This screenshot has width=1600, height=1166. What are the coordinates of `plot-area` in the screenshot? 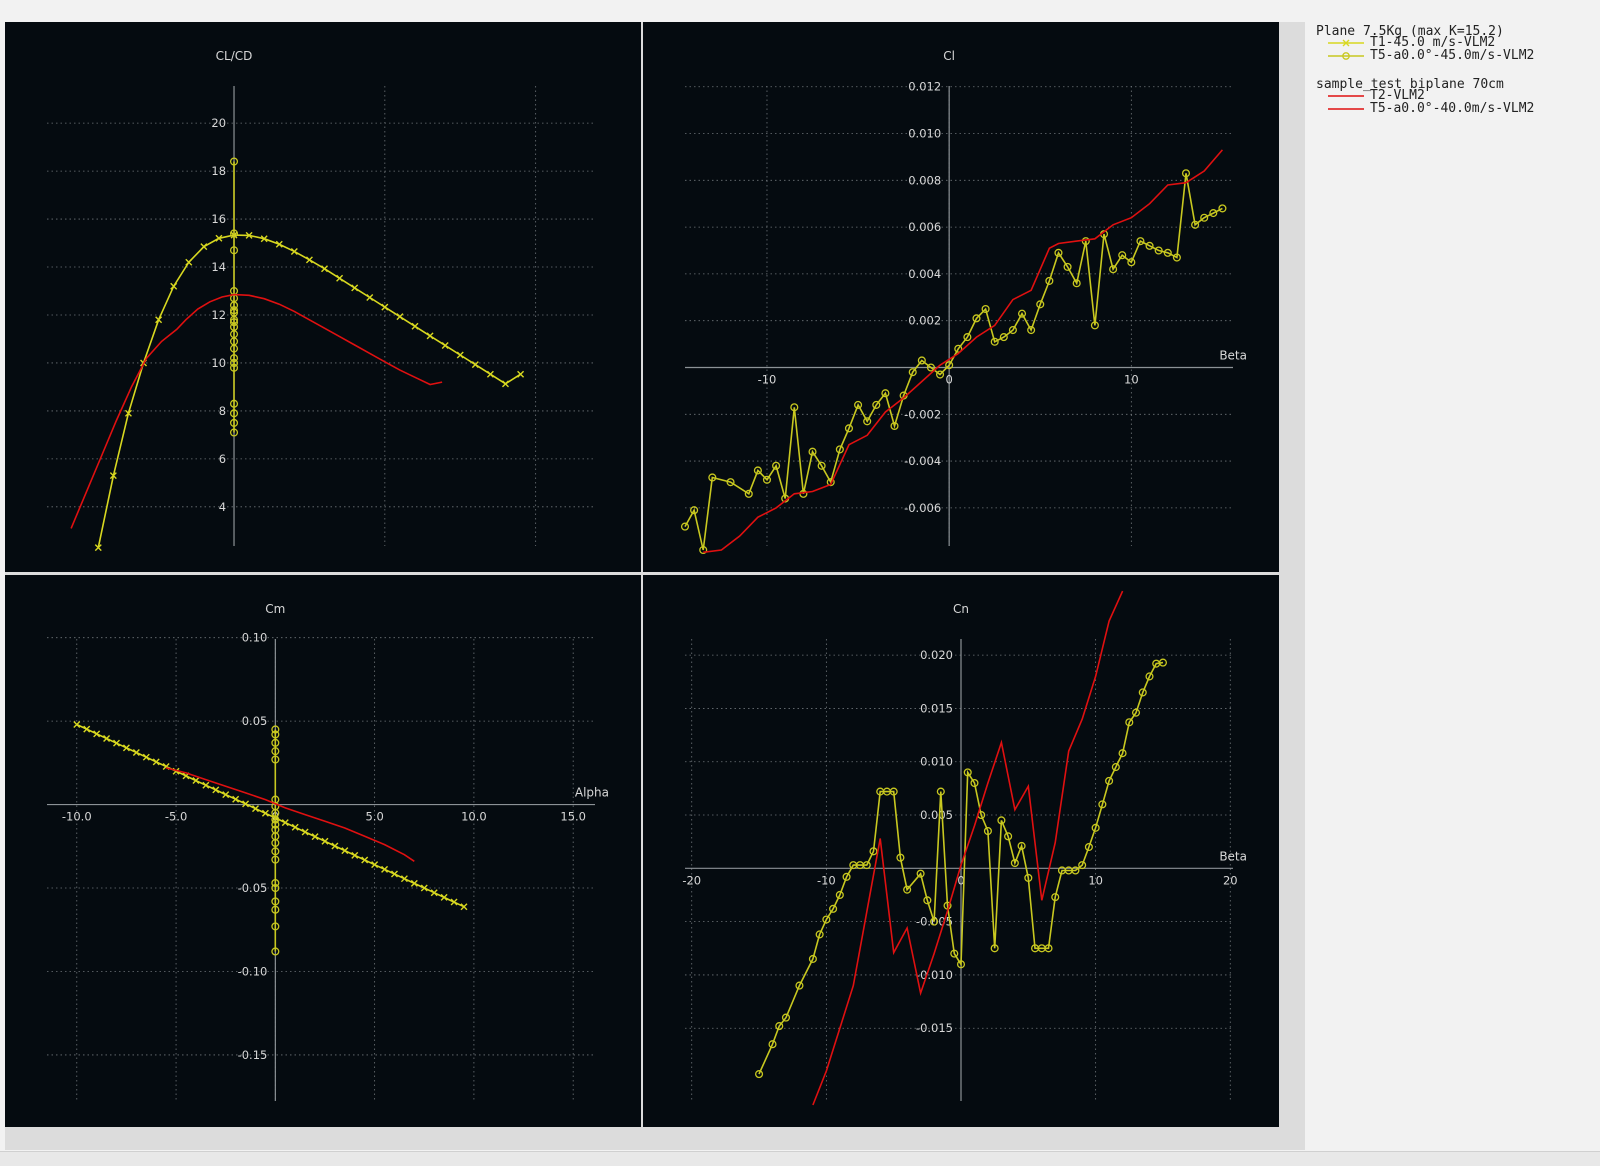 It's located at (953, 352).